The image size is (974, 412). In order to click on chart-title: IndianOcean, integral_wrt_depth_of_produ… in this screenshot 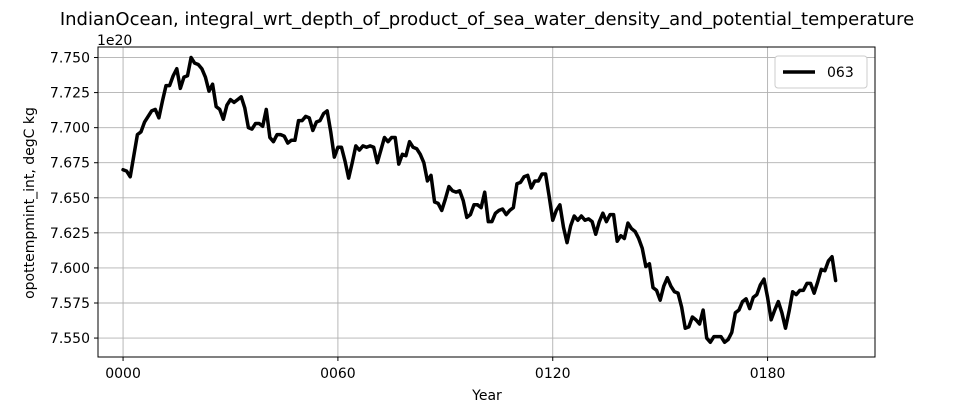, I will do `click(487, 19)`.